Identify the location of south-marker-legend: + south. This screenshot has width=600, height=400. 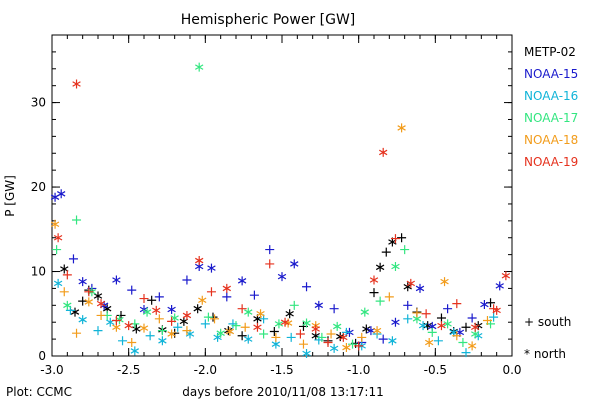
(547, 322).